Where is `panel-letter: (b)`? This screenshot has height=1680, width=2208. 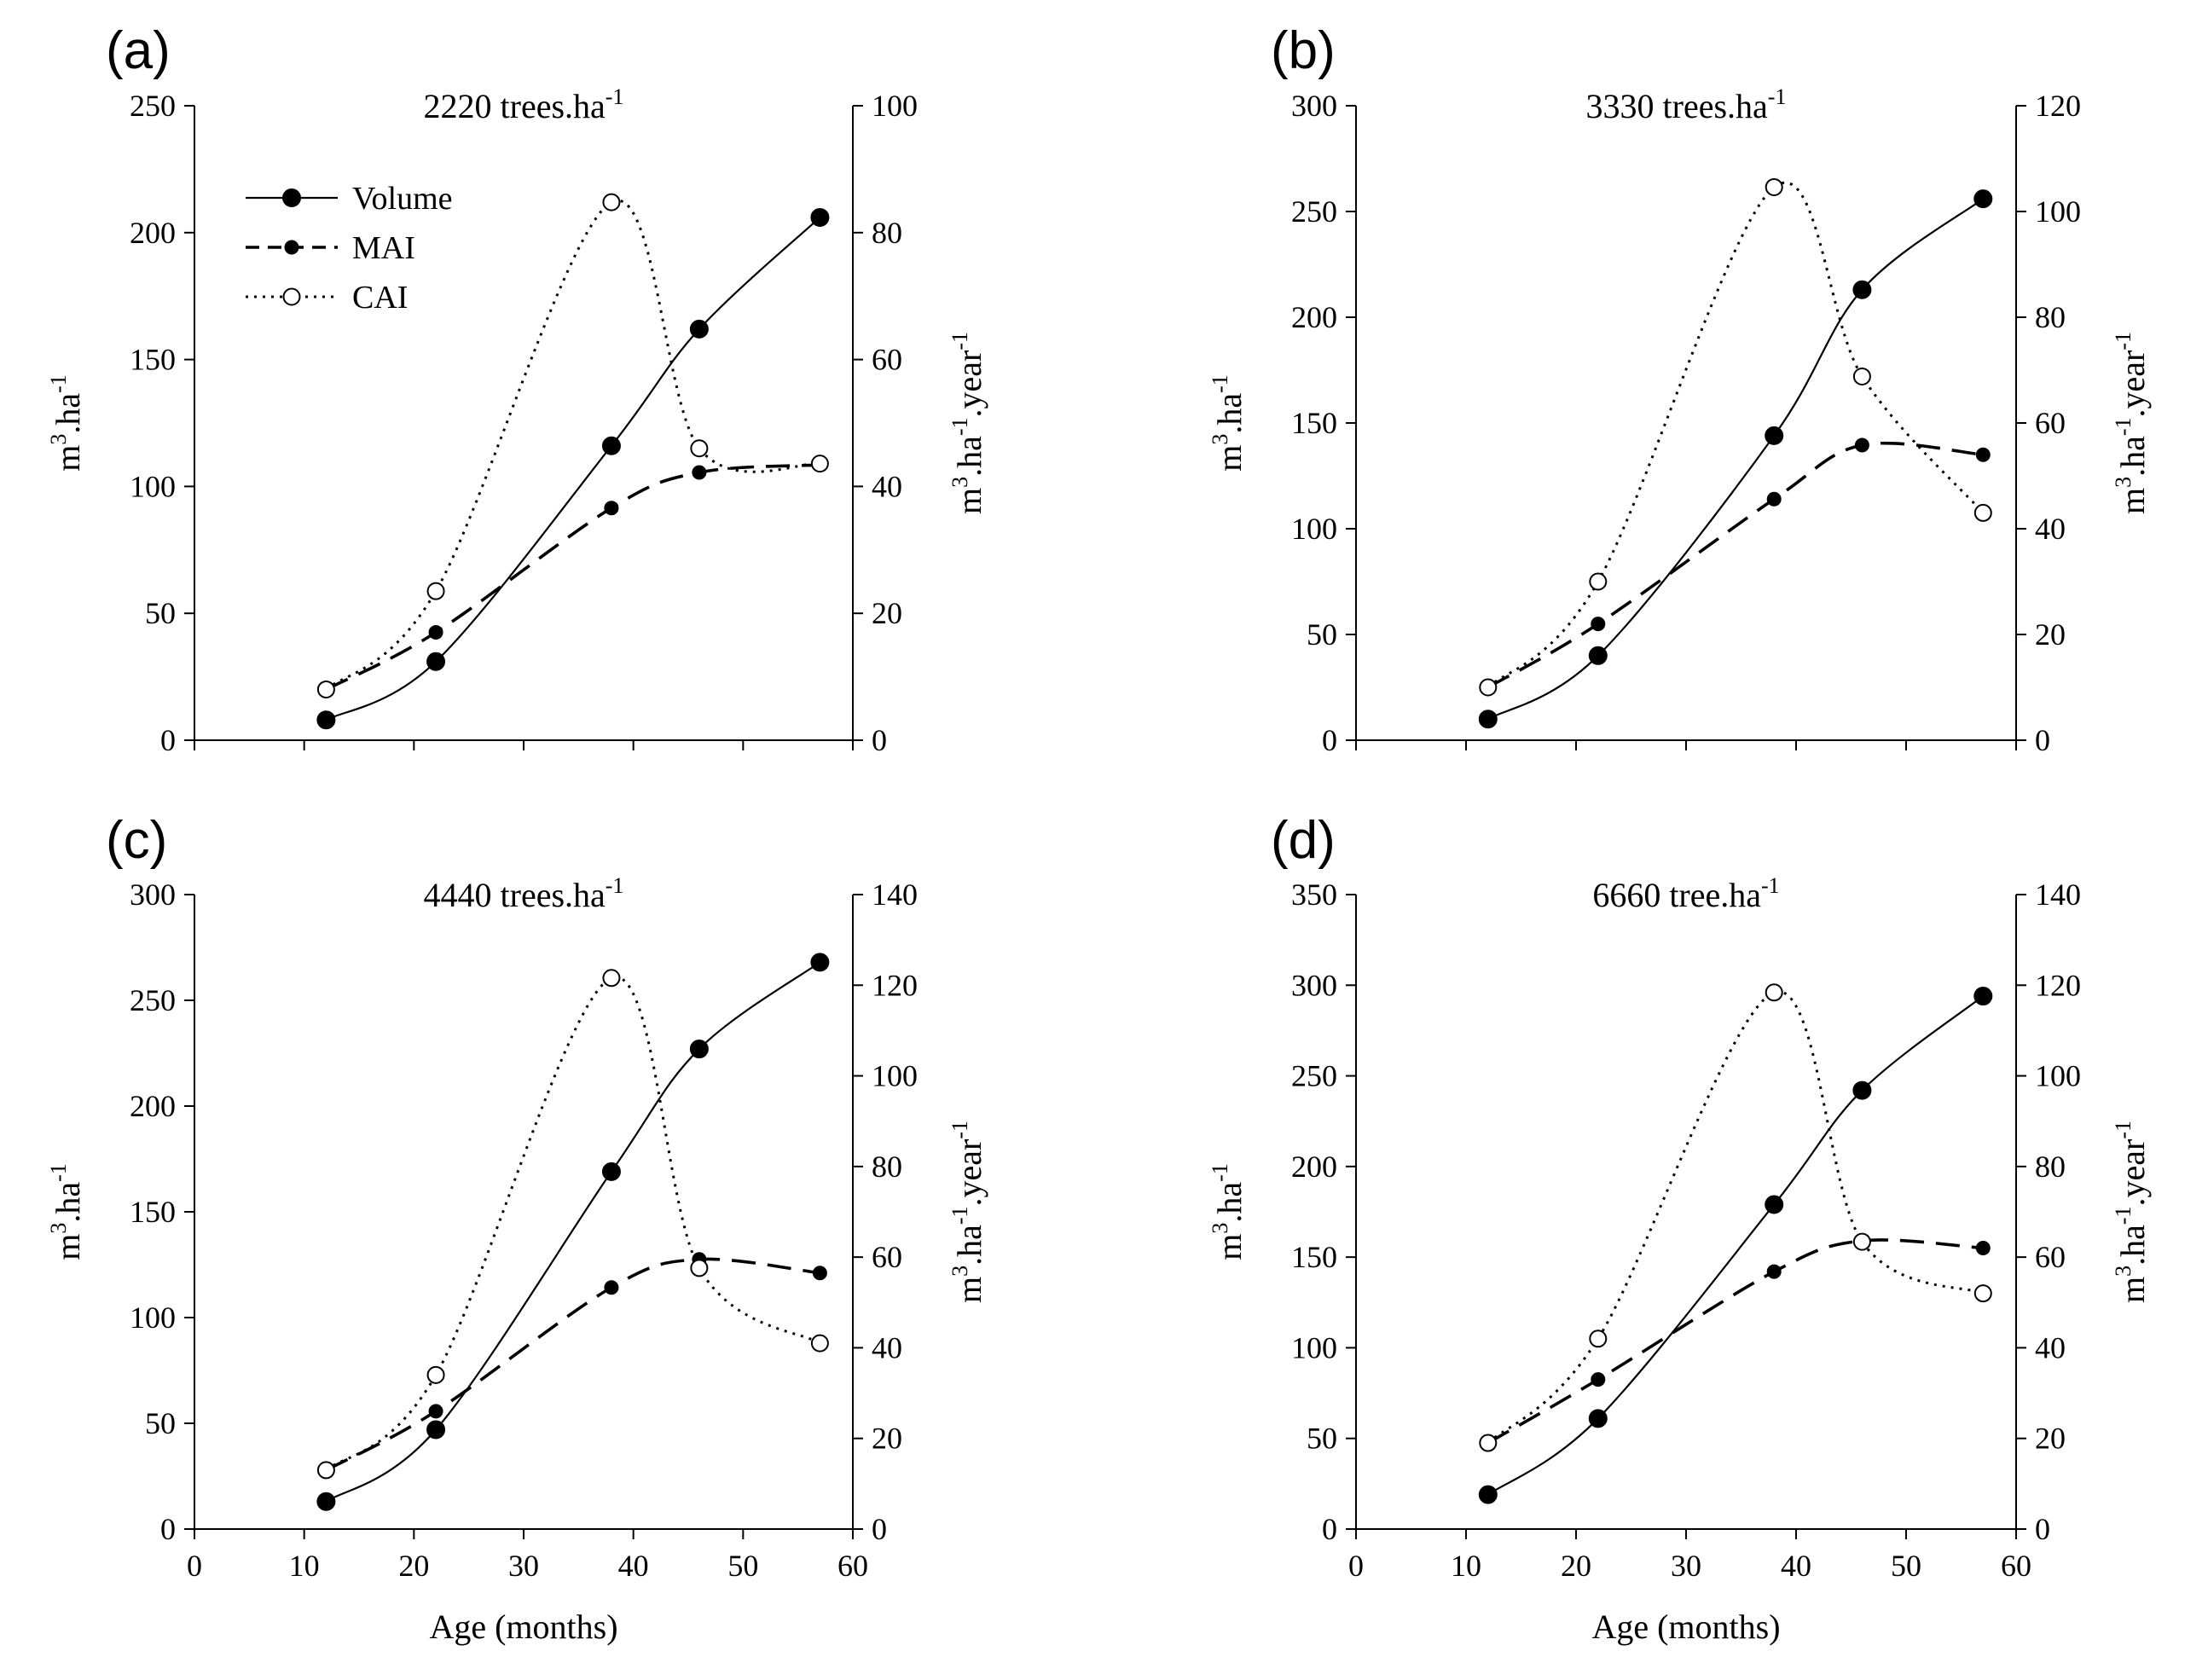
panel-letter: (b) is located at coordinates (1303, 50).